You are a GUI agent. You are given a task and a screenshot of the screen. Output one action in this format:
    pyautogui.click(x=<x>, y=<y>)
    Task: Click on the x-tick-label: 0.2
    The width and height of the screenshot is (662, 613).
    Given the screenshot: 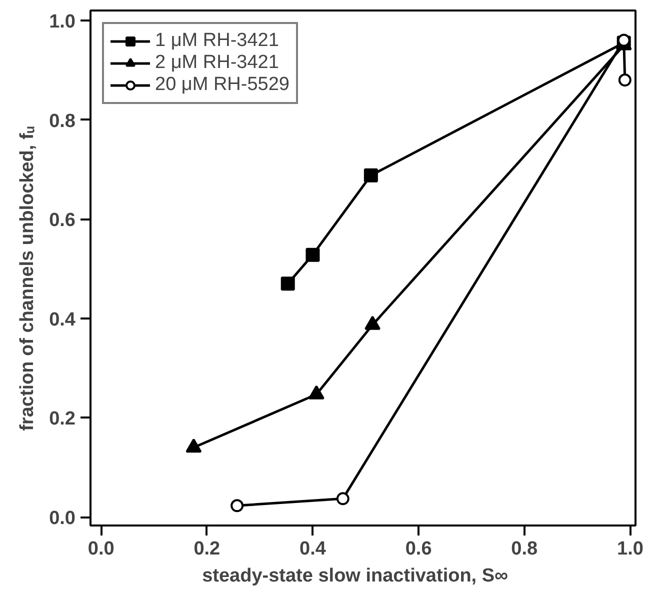 What is the action you would take?
    pyautogui.click(x=207, y=549)
    